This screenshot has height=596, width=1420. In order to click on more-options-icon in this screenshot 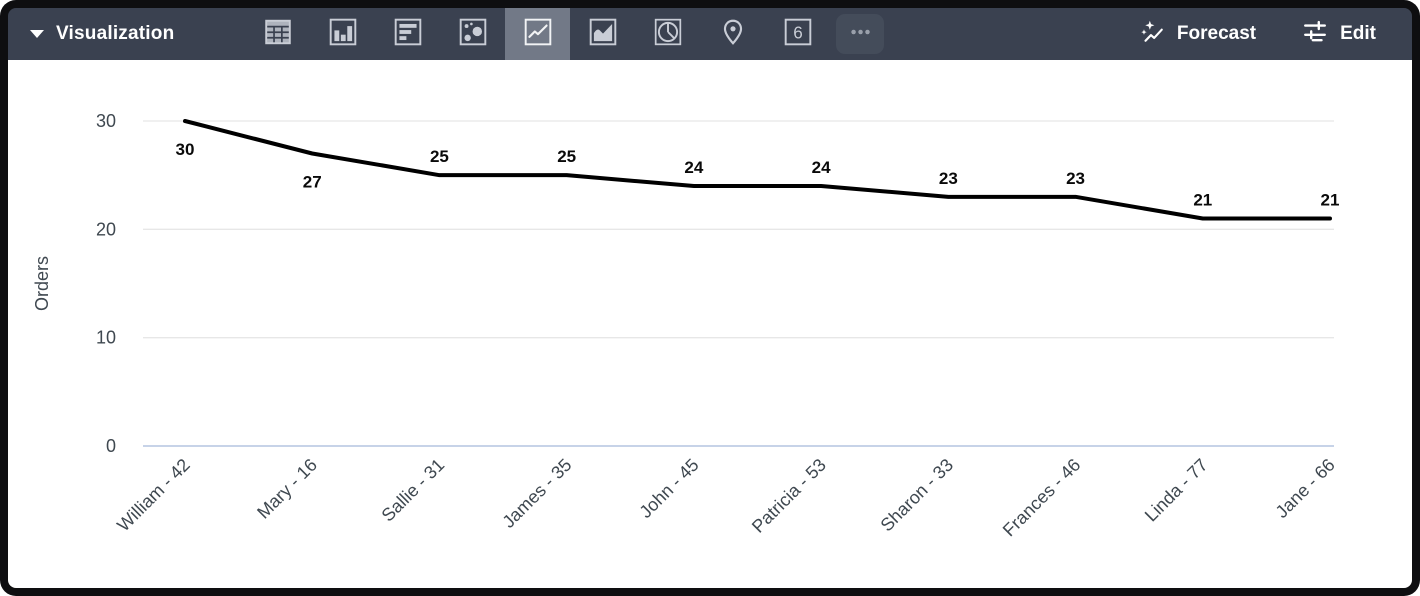, I will do `click(860, 34)`.